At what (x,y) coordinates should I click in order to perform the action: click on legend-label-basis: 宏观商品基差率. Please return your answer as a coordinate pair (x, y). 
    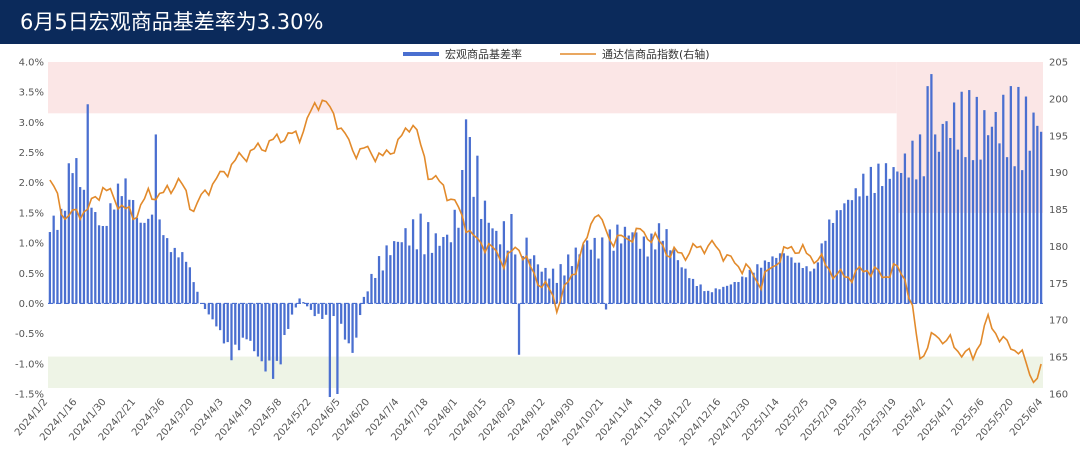
    Looking at the image, I should click on (483, 54).